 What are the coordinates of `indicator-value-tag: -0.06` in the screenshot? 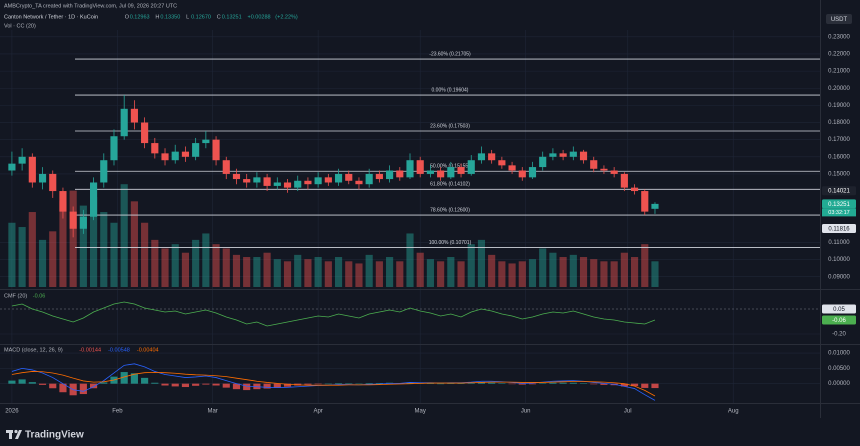 It's located at (839, 320).